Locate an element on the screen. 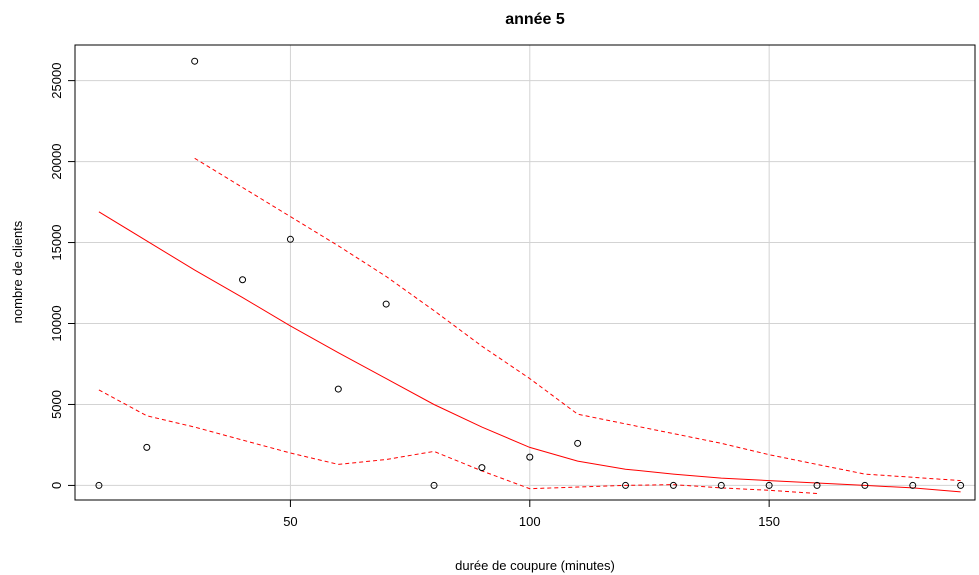 The width and height of the screenshot is (979, 575). lower-band-line is located at coordinates (458, 441).